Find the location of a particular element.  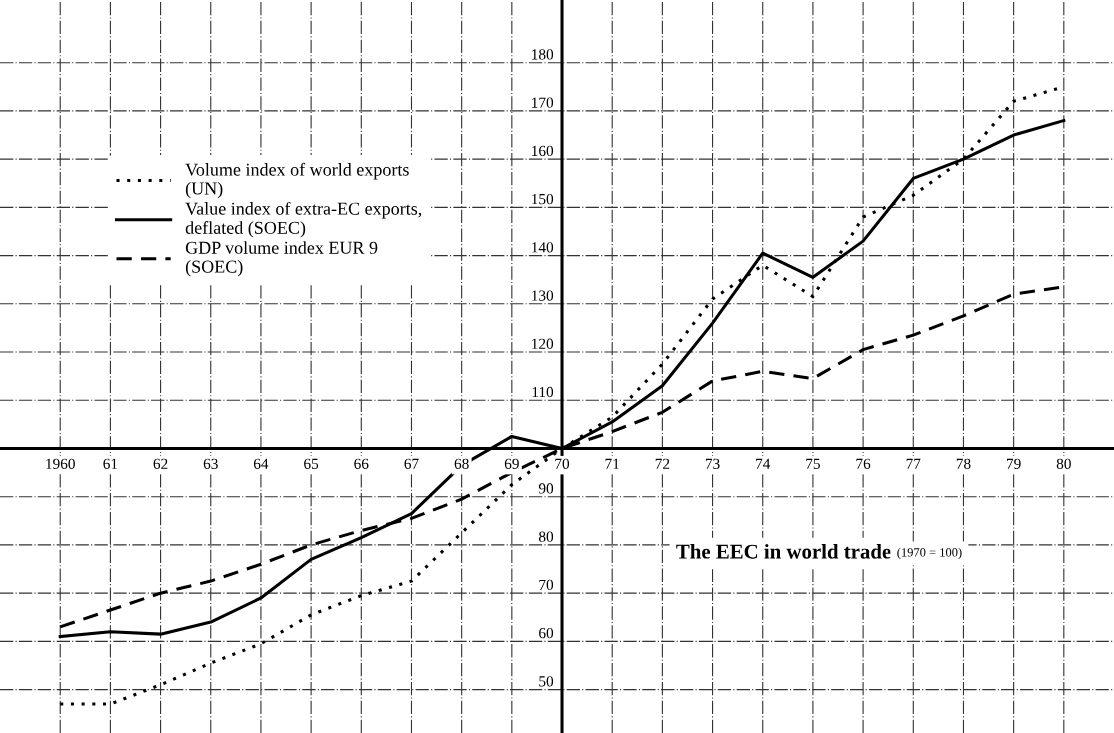

x-tick-label: 69 is located at coordinates (511, 463).